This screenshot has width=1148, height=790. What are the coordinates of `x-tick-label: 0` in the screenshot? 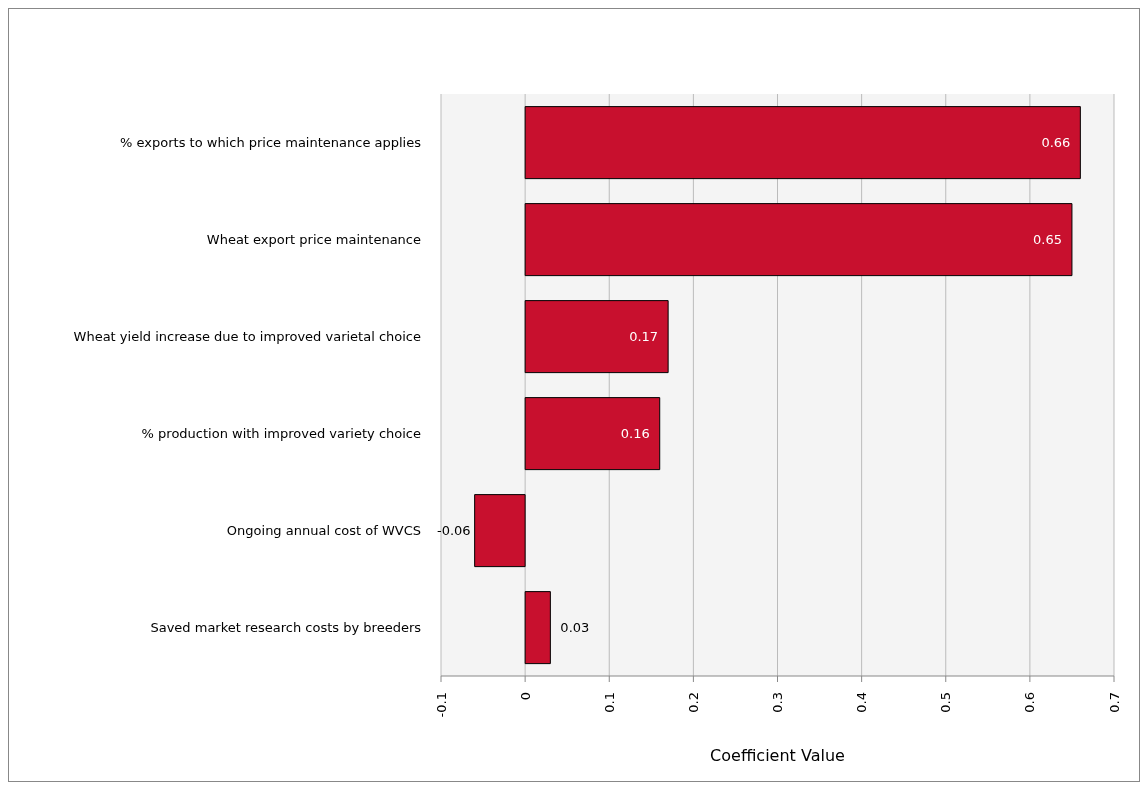 It's located at (525, 696).